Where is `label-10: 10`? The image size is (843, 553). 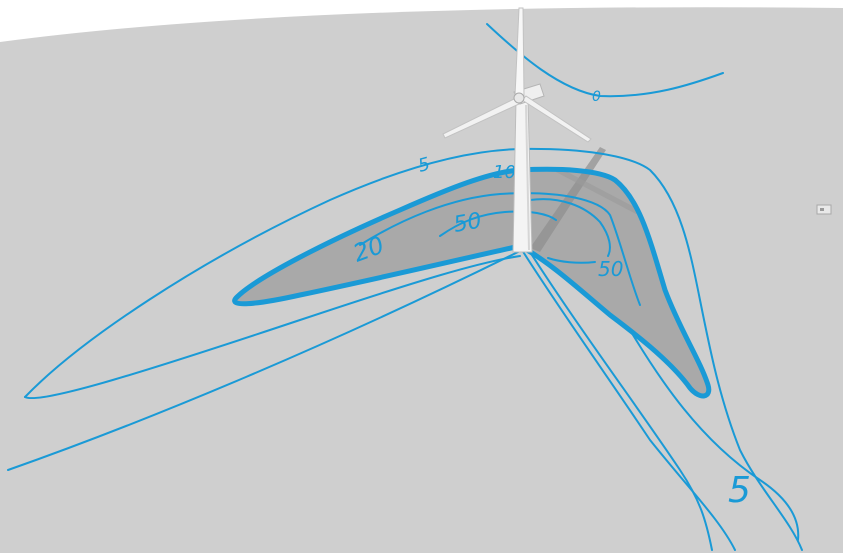 label-10: 10 is located at coordinates (504, 172).